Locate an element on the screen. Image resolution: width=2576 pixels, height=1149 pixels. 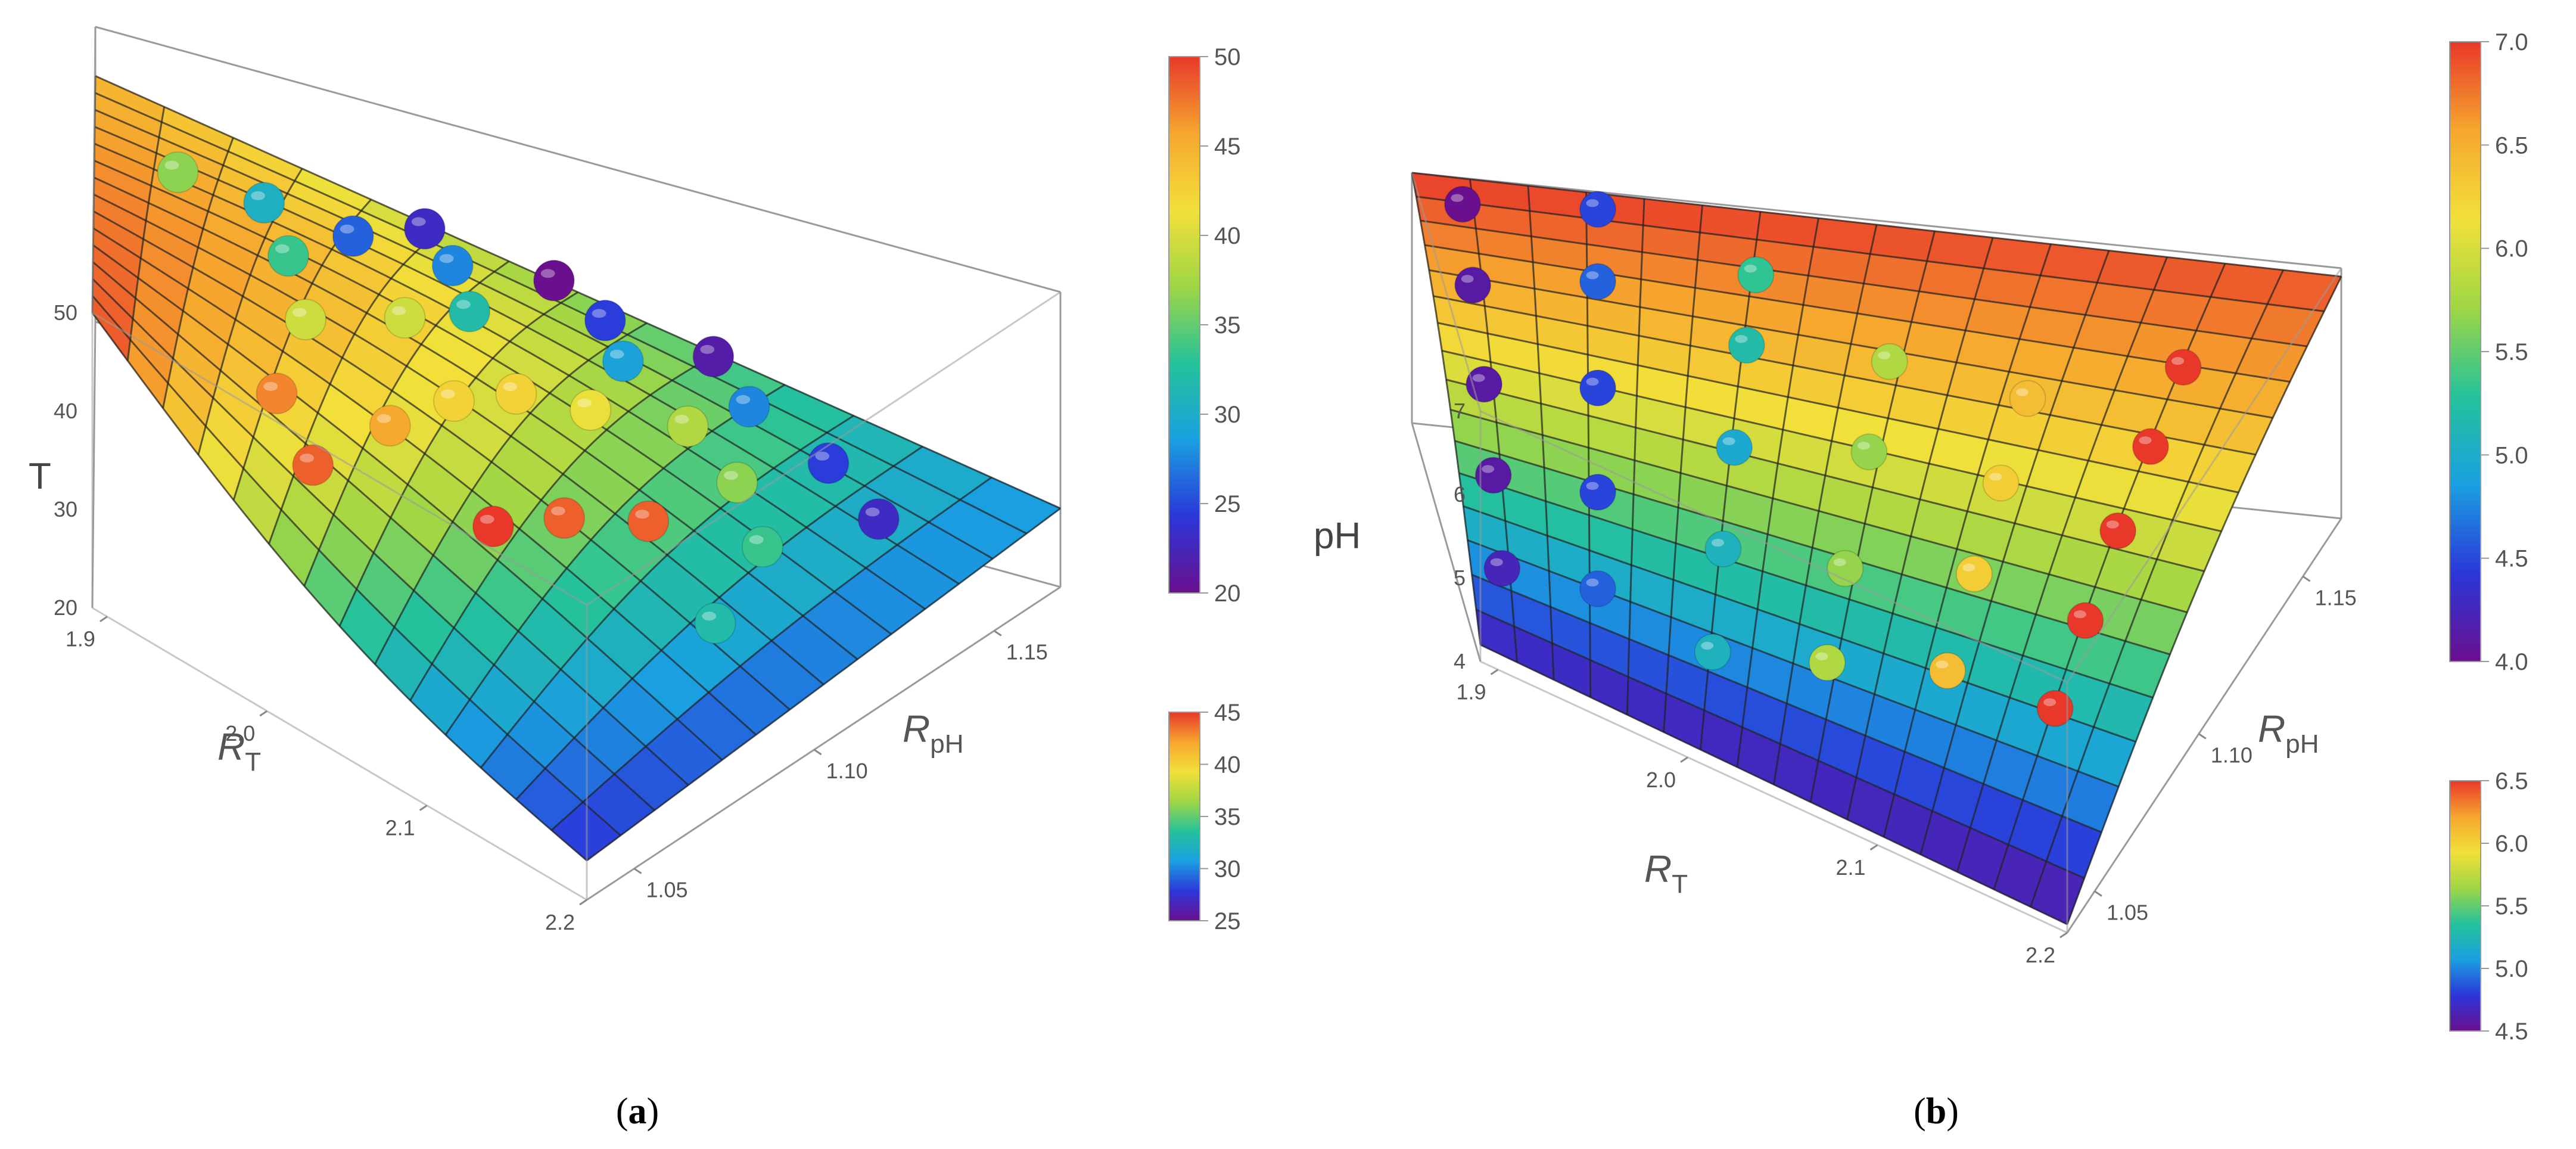
a-colorbar-points: 25 30 35 40 45 is located at coordinates (1204, 817).